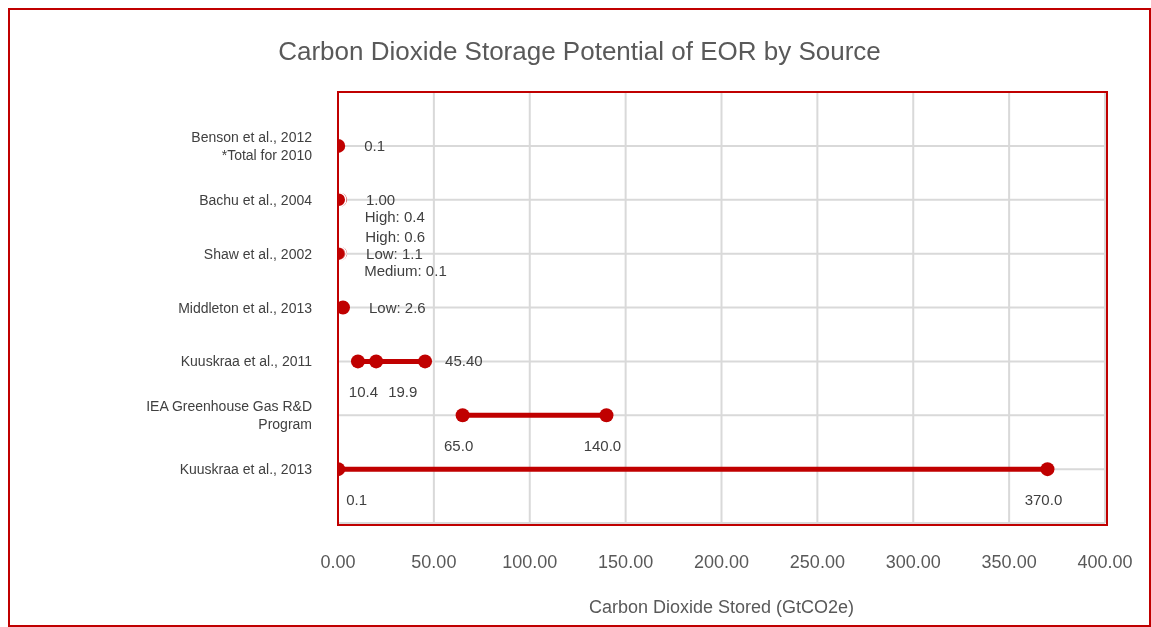  I want to click on y-tick-label: Kuuskraa et al., 2011, so click(246, 361).